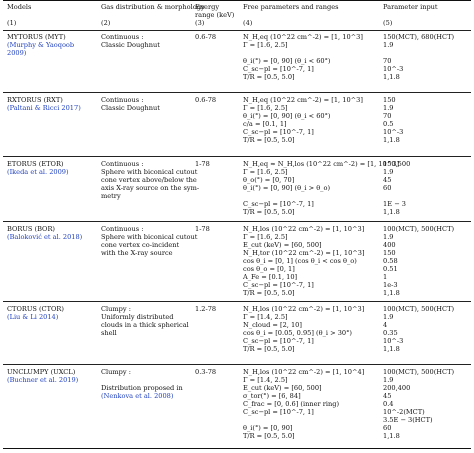 The height and width of the screenshot is (453, 474). I want to click on param-line: C_frac = [0, 0.6] (inner ring), so click(291, 404).